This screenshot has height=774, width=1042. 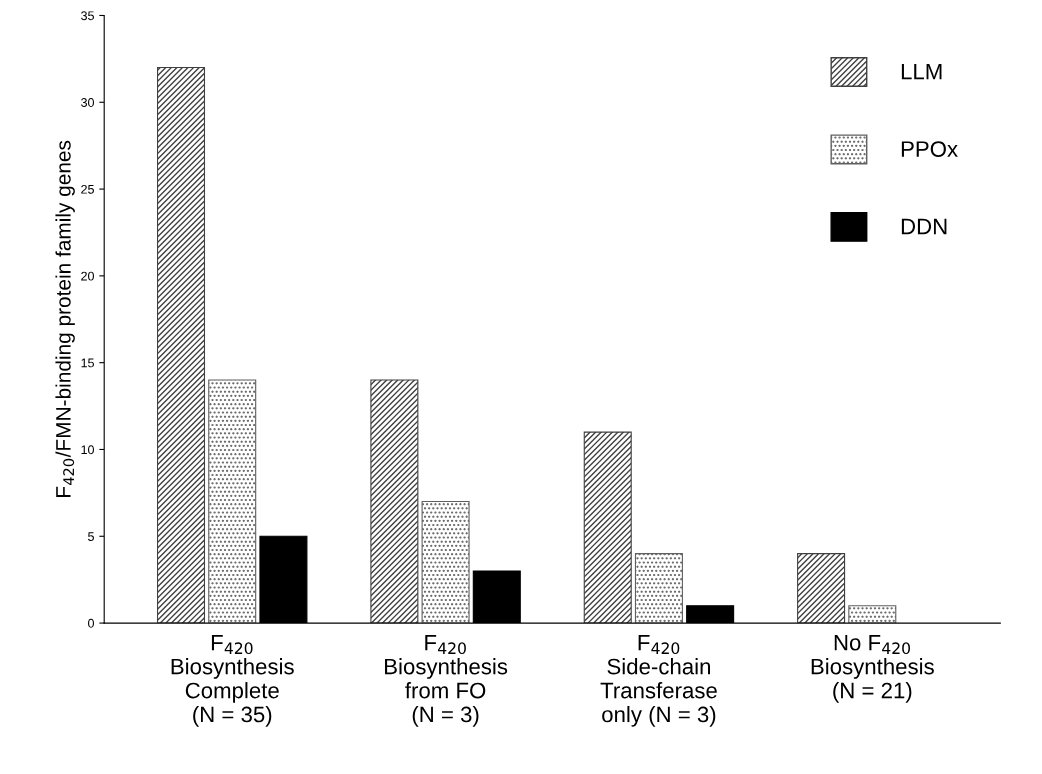 What do you see at coordinates (87, 102) in the screenshot?
I see `y-tick-label: 30` at bounding box center [87, 102].